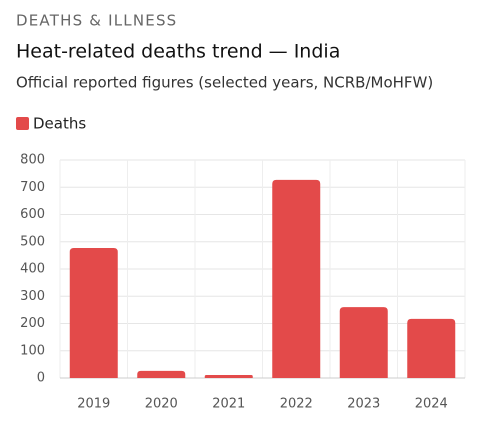 The image size is (483, 427). Describe the element at coordinates (32, 160) in the screenshot. I see `y-tick-label: 800` at that location.